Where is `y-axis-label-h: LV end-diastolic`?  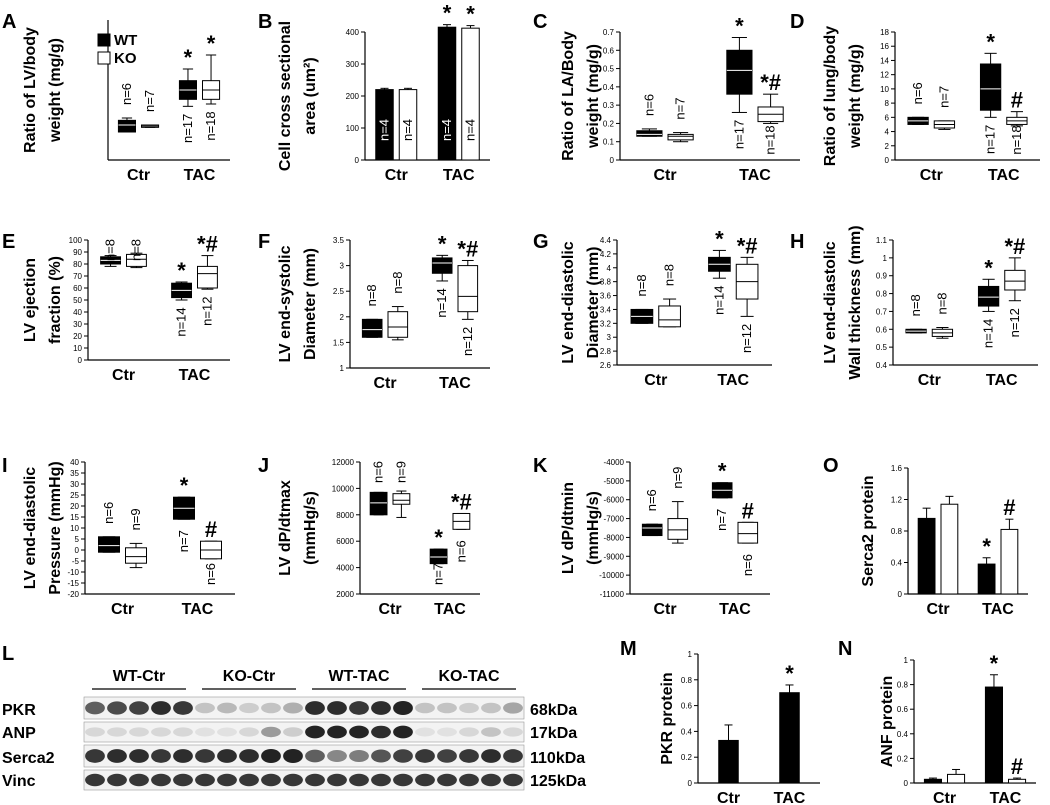
y-axis-label-h: LV end-diastolic is located at coordinates (830, 302).